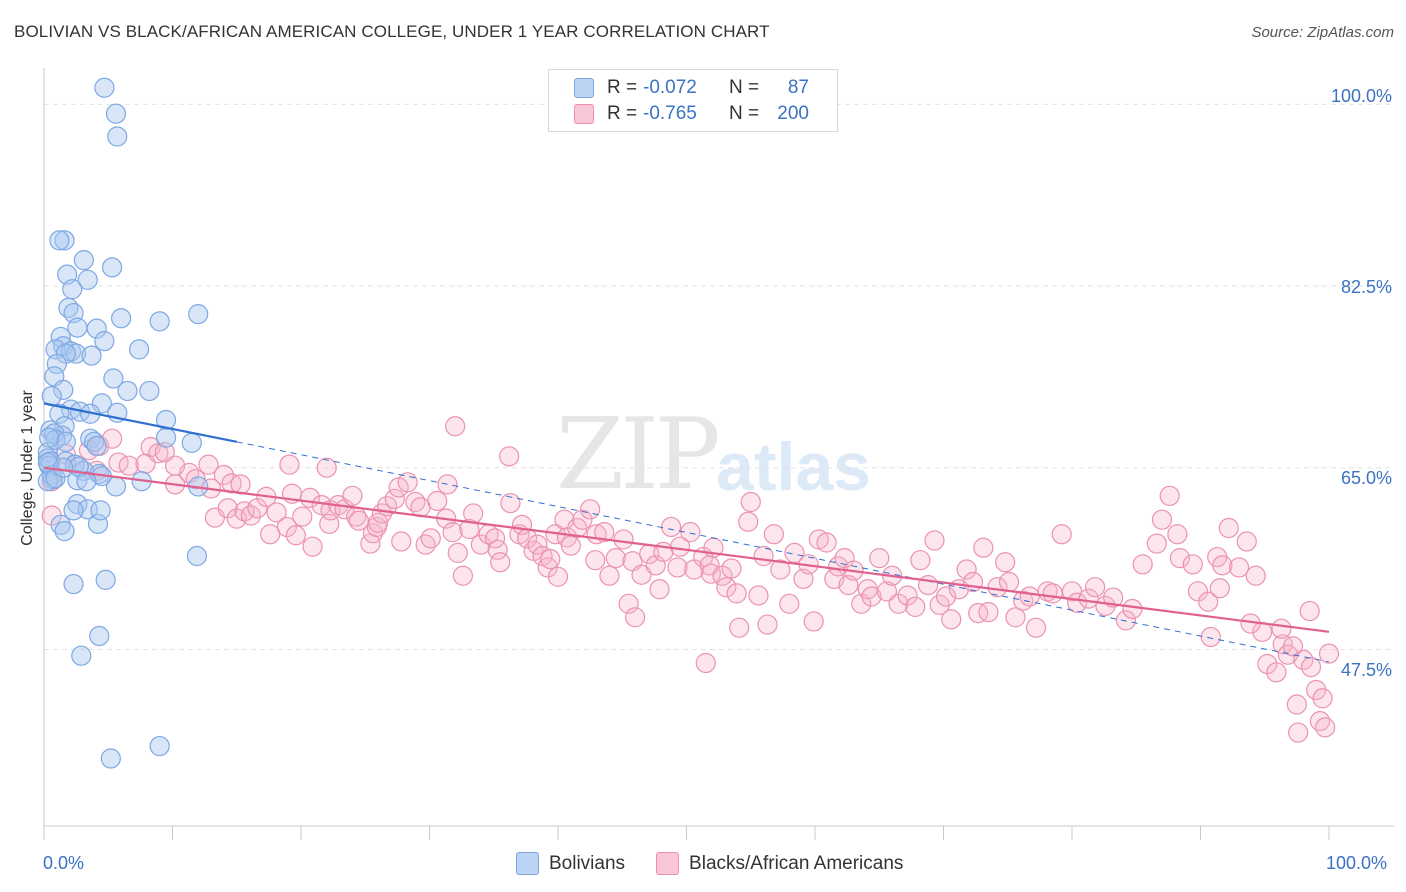 This screenshot has width=1406, height=892. What do you see at coordinates (793, 467) in the screenshot?
I see `watermark-atlas: atlas` at bounding box center [793, 467].